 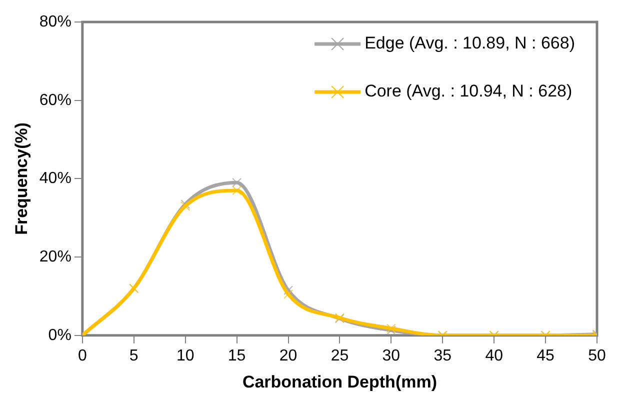 What do you see at coordinates (237, 355) in the screenshot?
I see `x-tick-label: 15` at bounding box center [237, 355].